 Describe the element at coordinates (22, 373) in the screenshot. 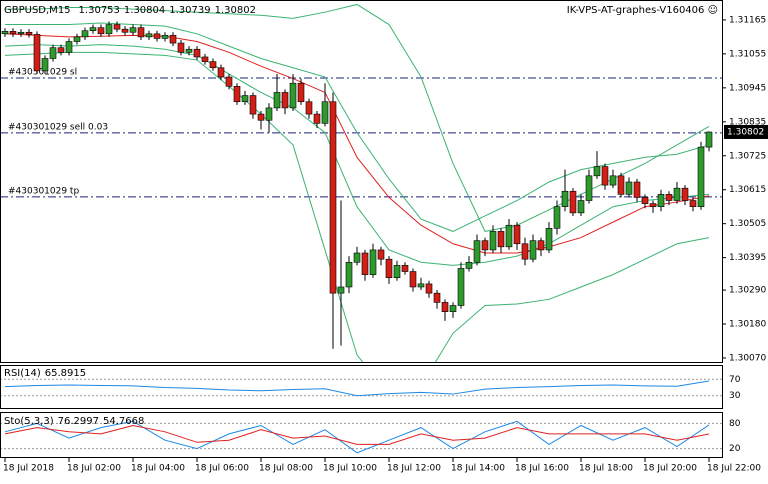

I see `header-part: RSI(14)` at that location.